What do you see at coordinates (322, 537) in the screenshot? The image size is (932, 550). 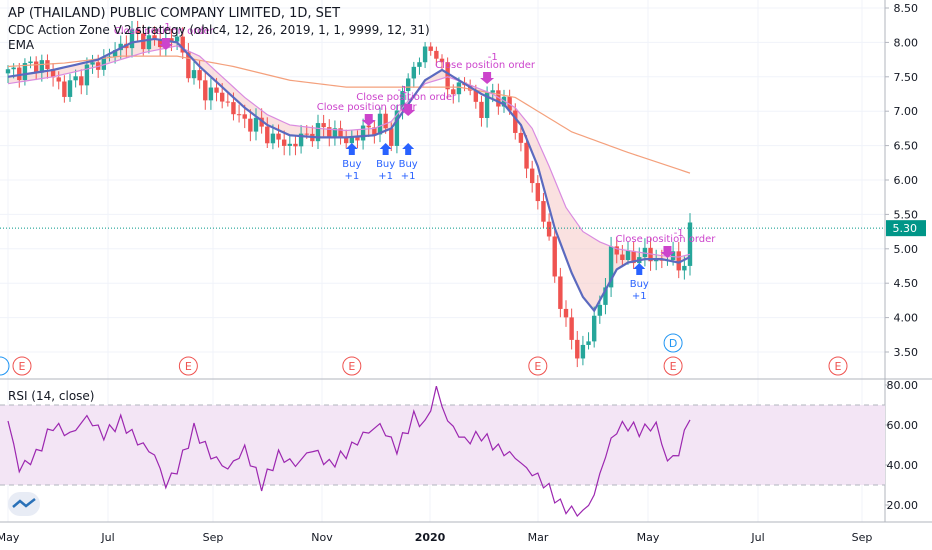 I see `time-tick-label: Nov` at bounding box center [322, 537].